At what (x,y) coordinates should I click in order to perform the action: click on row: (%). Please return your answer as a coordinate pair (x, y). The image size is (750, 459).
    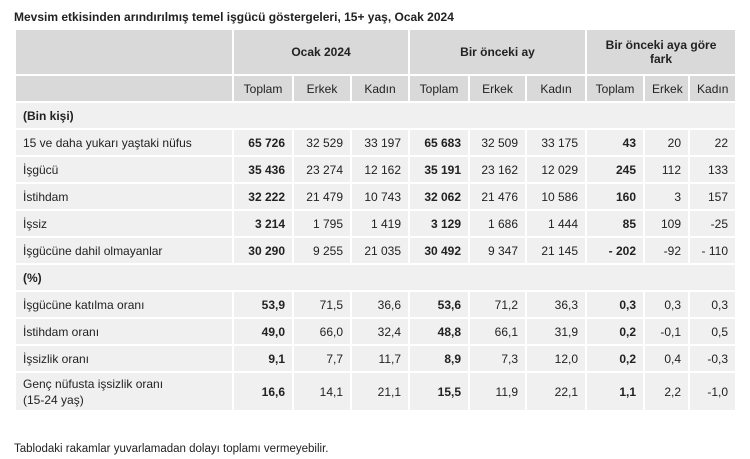
    Looking at the image, I should click on (375, 277).